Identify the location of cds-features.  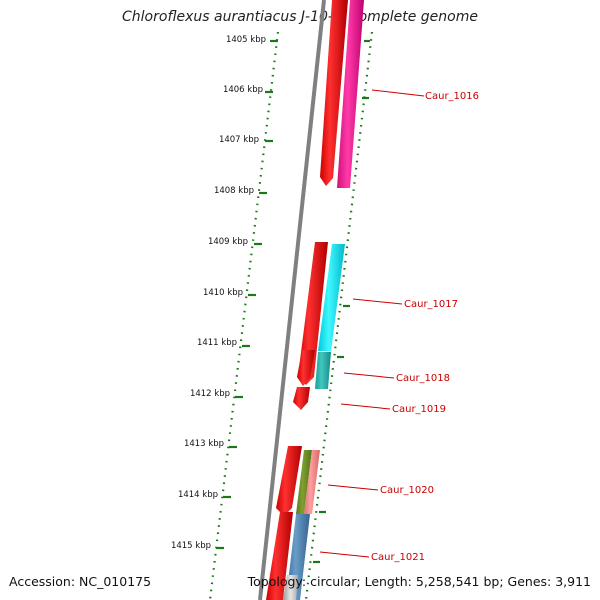
(307, 300).